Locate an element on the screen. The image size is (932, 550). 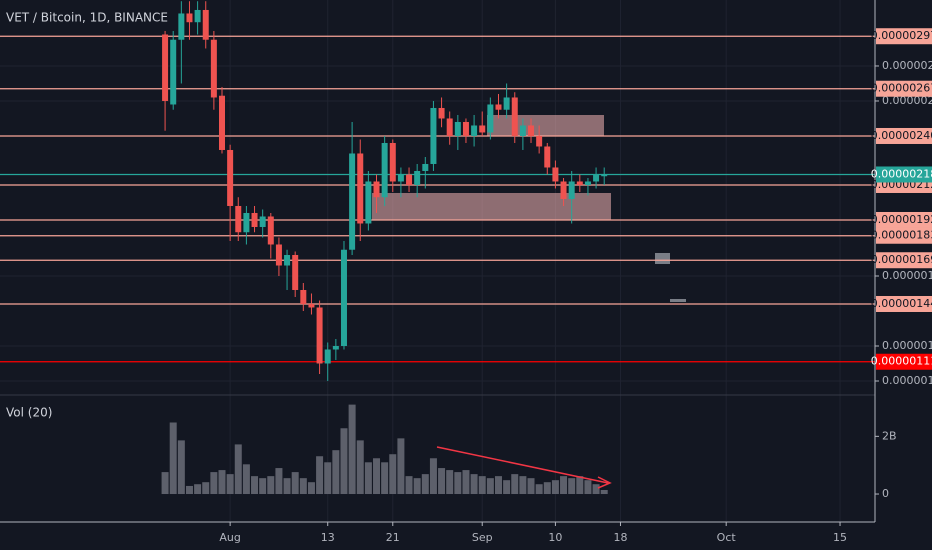
key-level-line-label: 0.00000111 is located at coordinates (901, 361).